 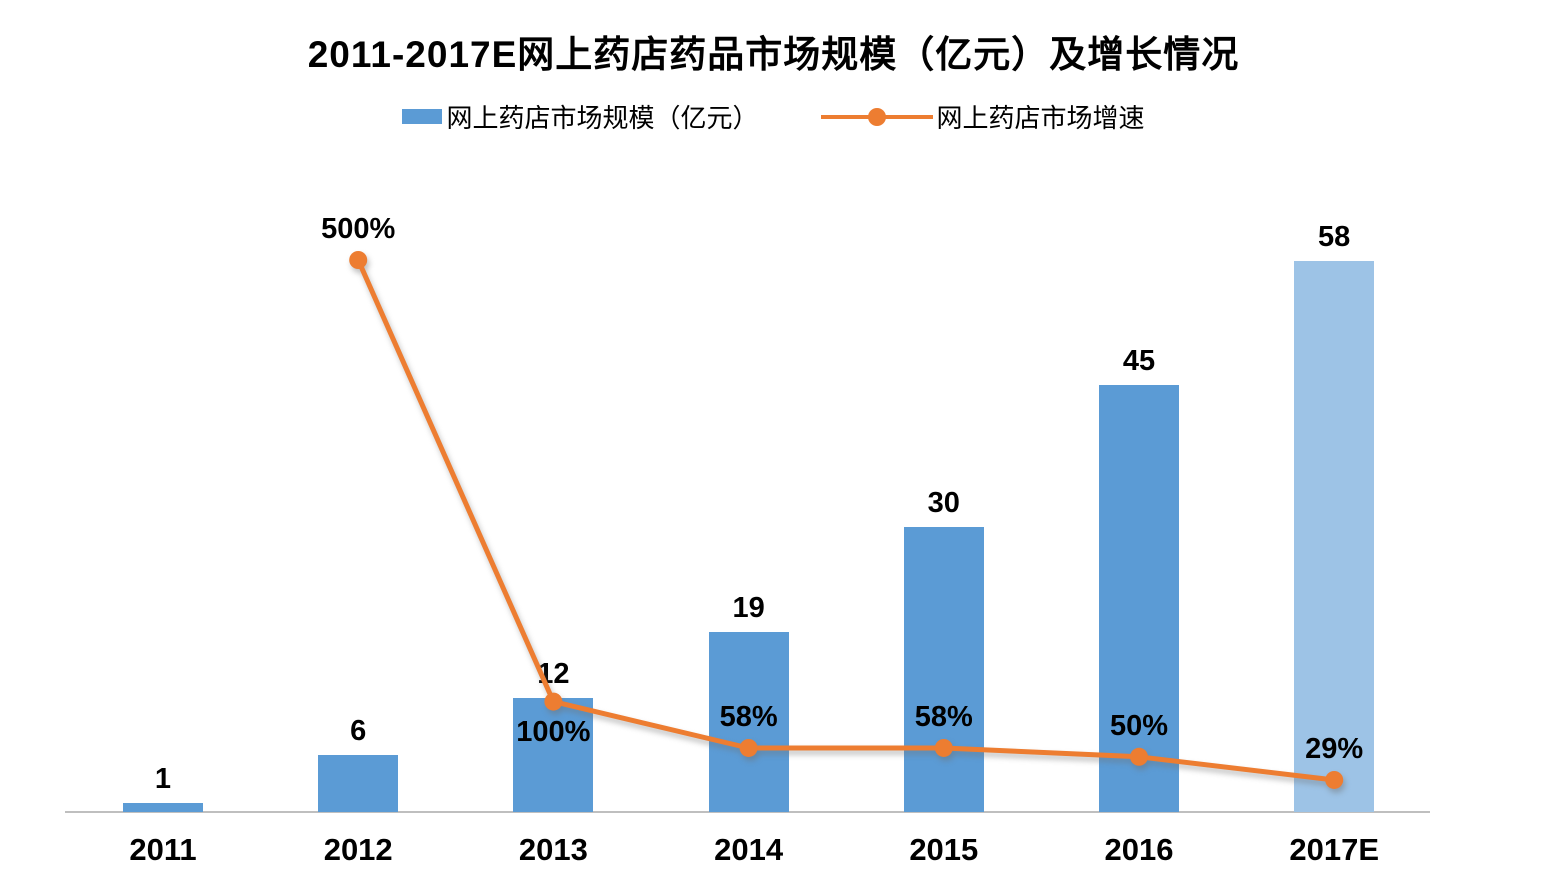 What do you see at coordinates (748, 716) in the screenshot?
I see `growth-value-label-2014: 58%` at bounding box center [748, 716].